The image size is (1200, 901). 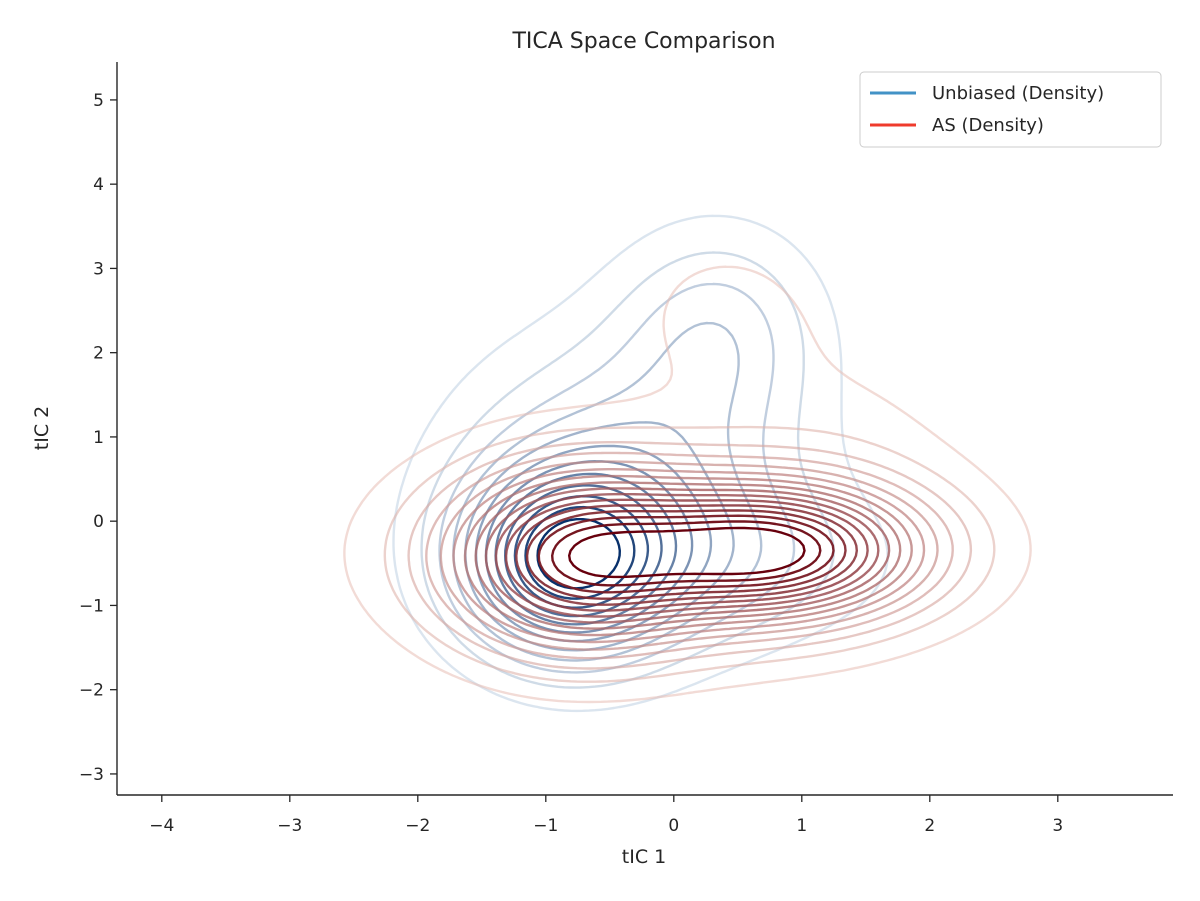 I want to click on y-tick-label: 5, so click(x=98, y=101).